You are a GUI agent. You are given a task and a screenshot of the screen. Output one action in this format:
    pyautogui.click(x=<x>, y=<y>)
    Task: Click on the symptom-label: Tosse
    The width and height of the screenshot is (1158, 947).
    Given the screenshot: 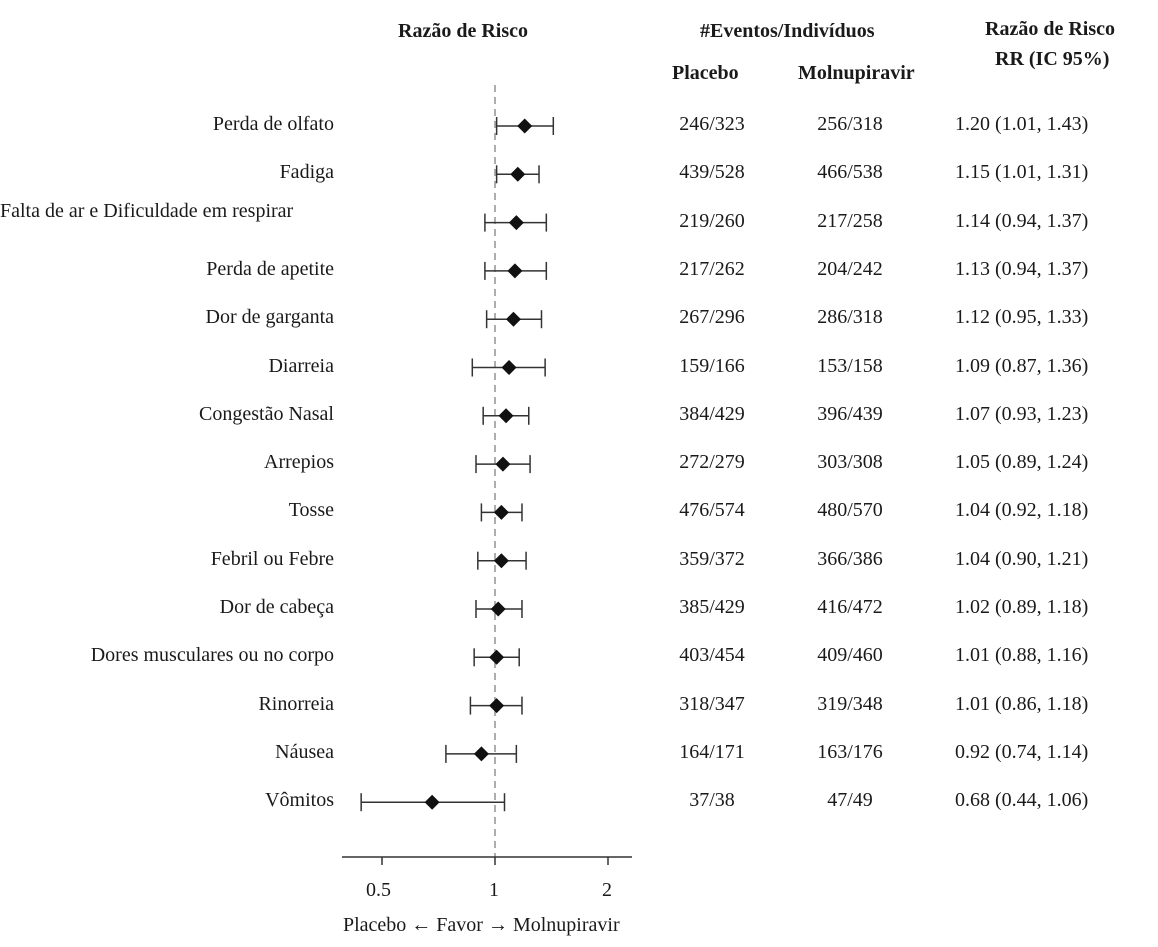 What is the action you would take?
    pyautogui.click(x=311, y=510)
    